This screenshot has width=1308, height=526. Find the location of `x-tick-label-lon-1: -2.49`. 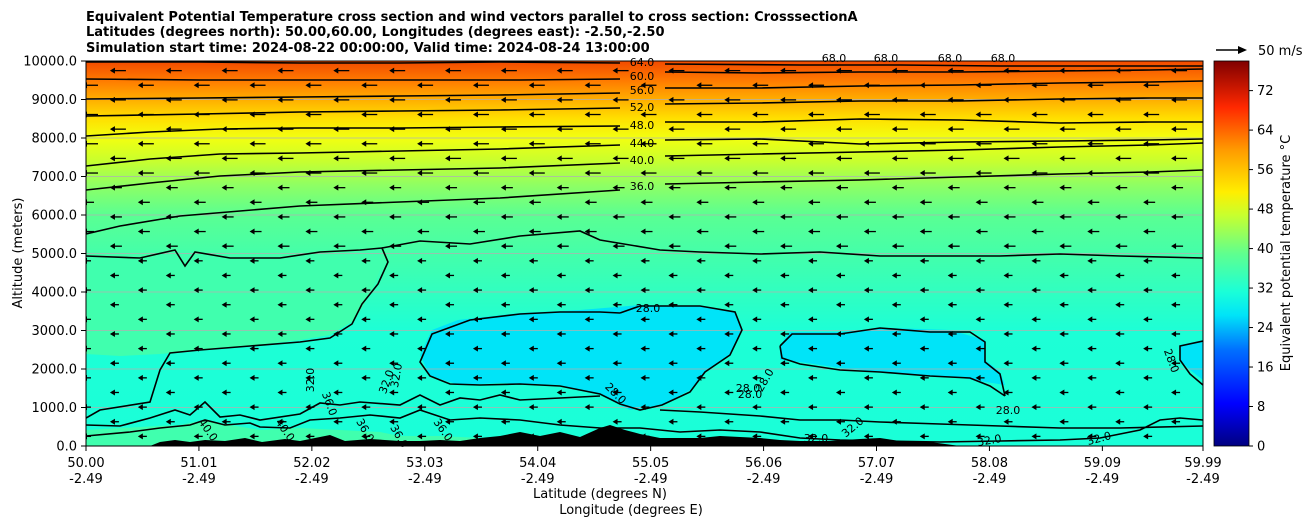

x-tick-label-lon-1: -2.49 is located at coordinates (199, 479).